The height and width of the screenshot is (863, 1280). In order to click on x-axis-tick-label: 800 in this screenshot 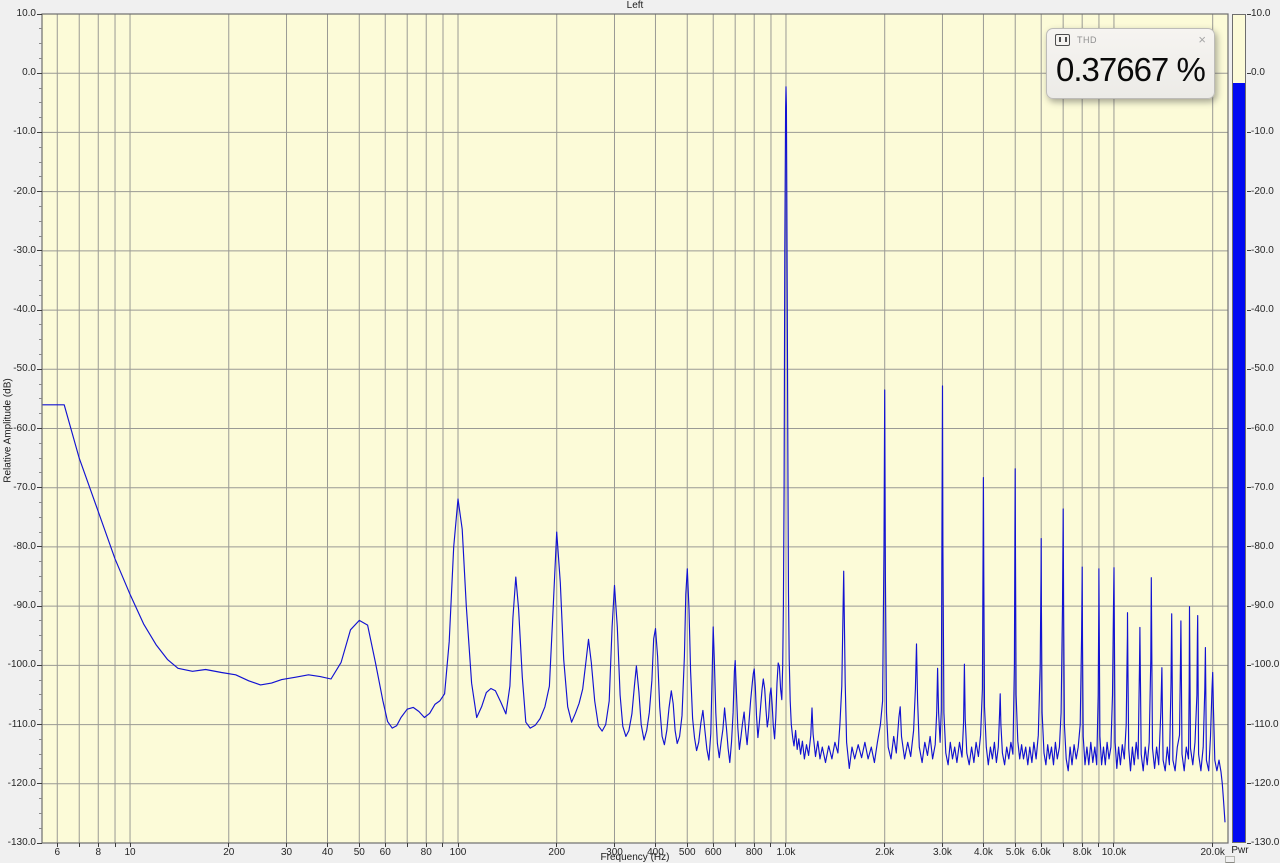, I will do `click(754, 852)`.